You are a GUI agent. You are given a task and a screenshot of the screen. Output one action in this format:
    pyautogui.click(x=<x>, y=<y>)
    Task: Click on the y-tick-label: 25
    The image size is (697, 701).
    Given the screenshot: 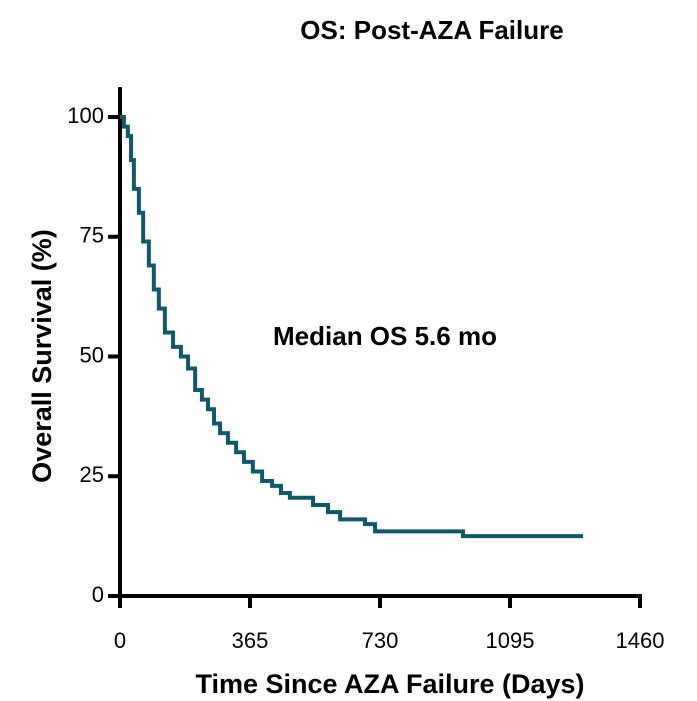 What is the action you would take?
    pyautogui.click(x=92, y=474)
    